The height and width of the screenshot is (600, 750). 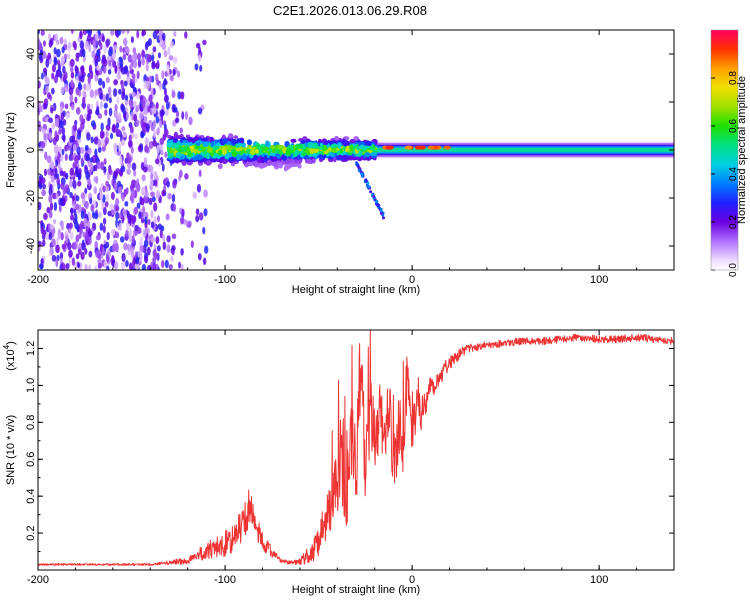 I want to click on spectrogram-y-tick-label: 0, so click(x=31, y=150).